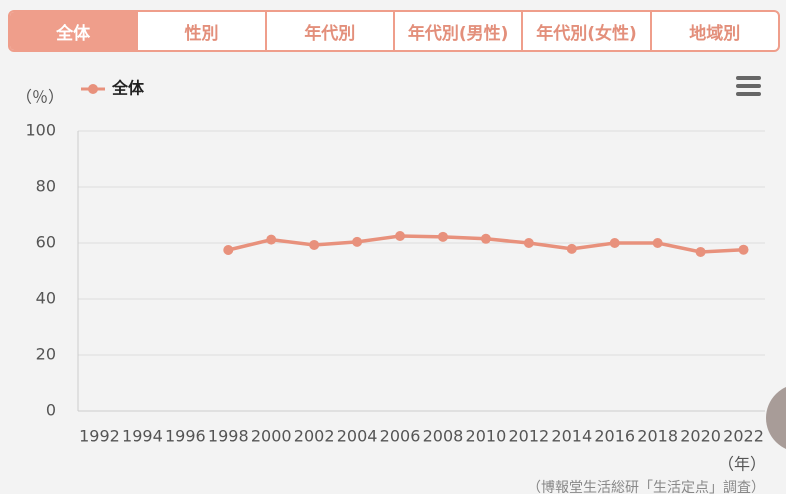 The width and height of the screenshot is (786, 494). What do you see at coordinates (271, 436) in the screenshot?
I see `x-tick-label: 2000` at bounding box center [271, 436].